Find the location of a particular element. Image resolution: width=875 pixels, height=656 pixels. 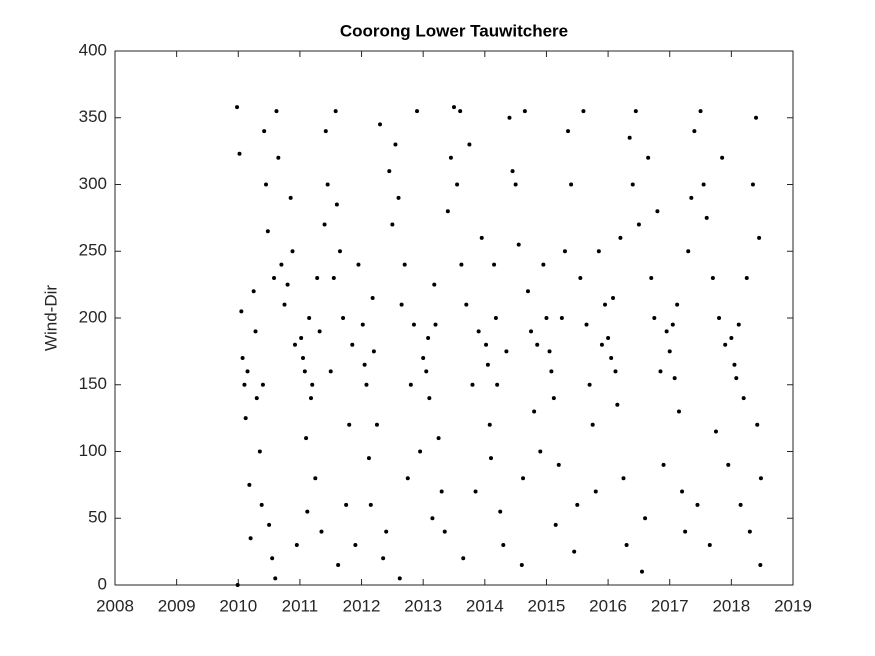

x-tick-label: 2015 is located at coordinates (547, 605).